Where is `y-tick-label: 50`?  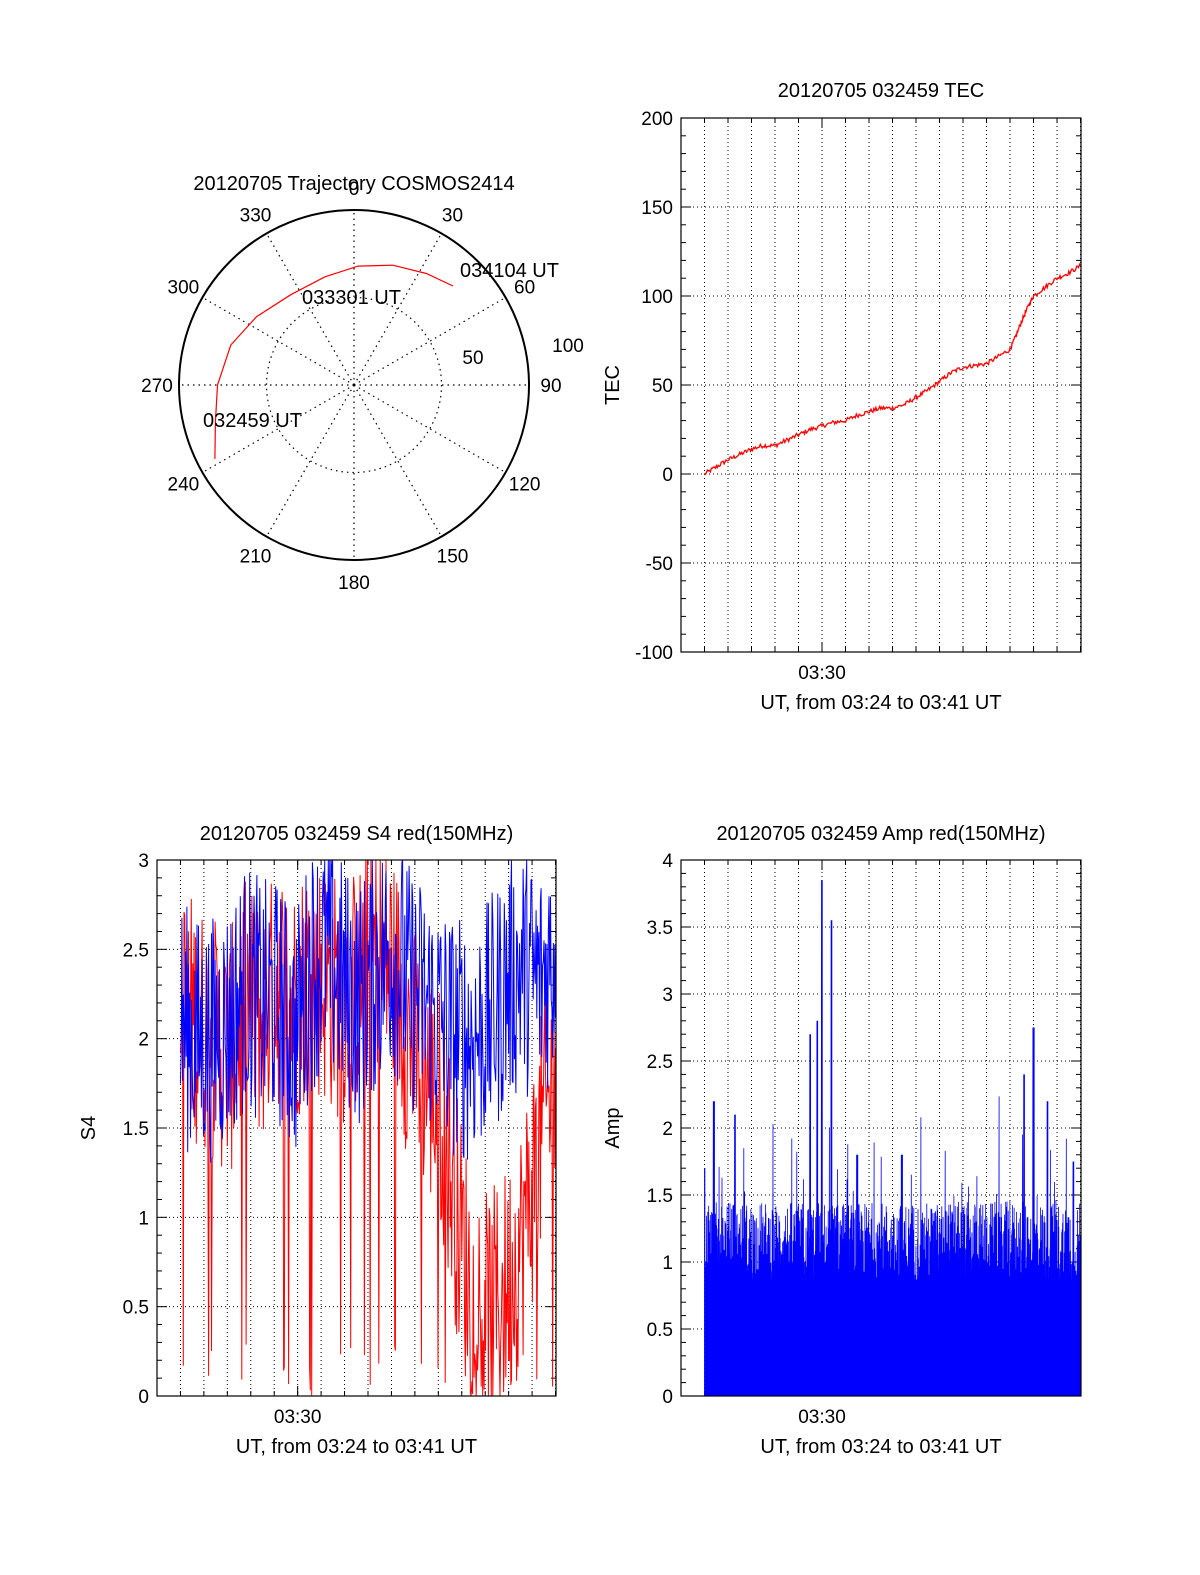 y-tick-label: 50 is located at coordinates (662, 386).